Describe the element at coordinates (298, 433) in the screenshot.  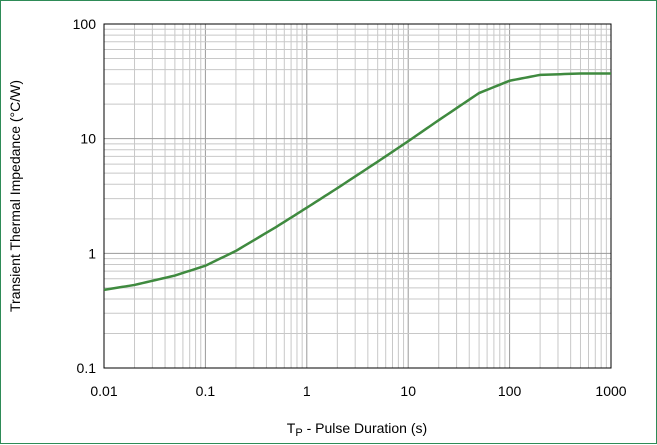
I see `x-axis-label-subscript: P` at that location.